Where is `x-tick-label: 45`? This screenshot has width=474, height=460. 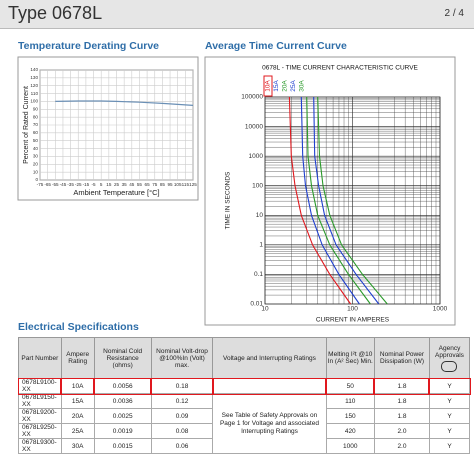
x-tick-label: 45 is located at coordinates (132, 184).